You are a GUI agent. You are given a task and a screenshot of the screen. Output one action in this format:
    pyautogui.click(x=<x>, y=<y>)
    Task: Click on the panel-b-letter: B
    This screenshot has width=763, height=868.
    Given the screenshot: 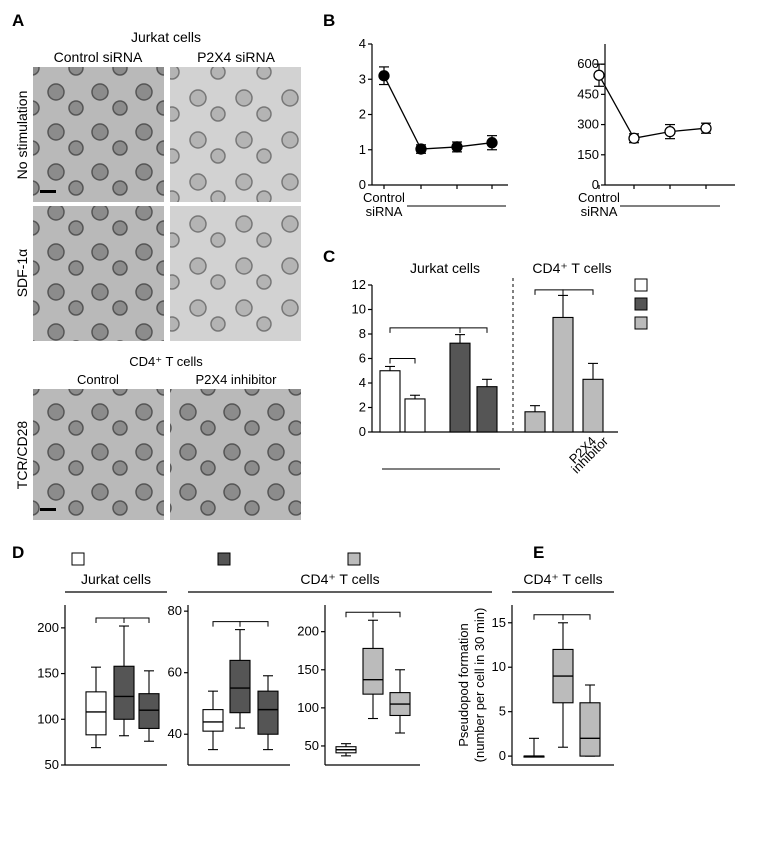 What is the action you would take?
    pyautogui.click(x=329, y=20)
    